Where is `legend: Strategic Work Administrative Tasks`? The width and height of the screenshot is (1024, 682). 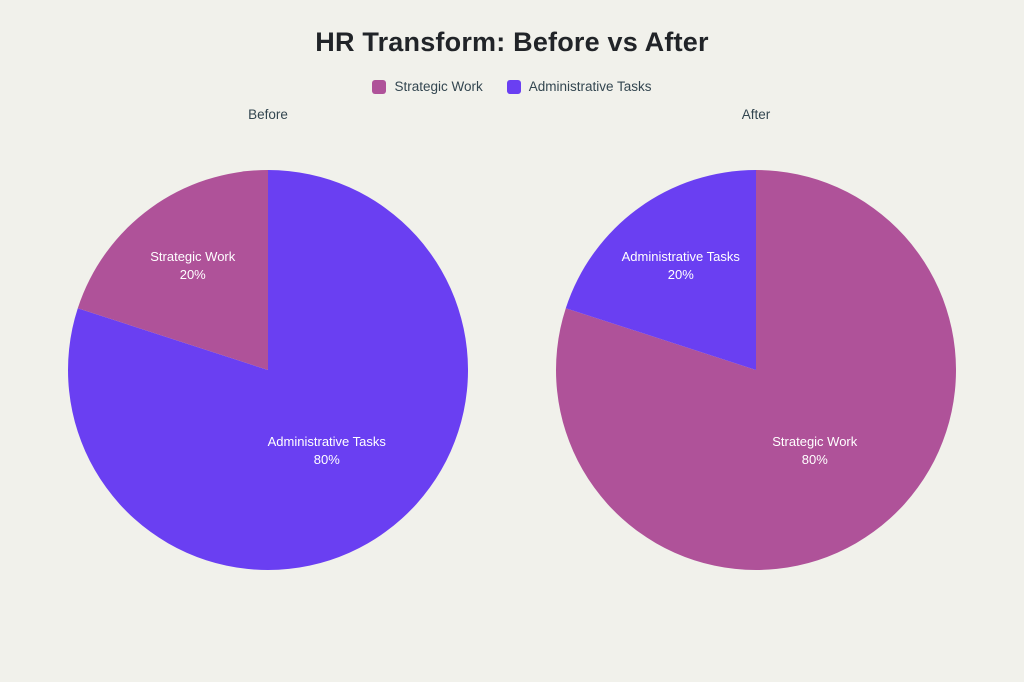 legend: Strategic Work Administrative Tasks is located at coordinates (512, 86).